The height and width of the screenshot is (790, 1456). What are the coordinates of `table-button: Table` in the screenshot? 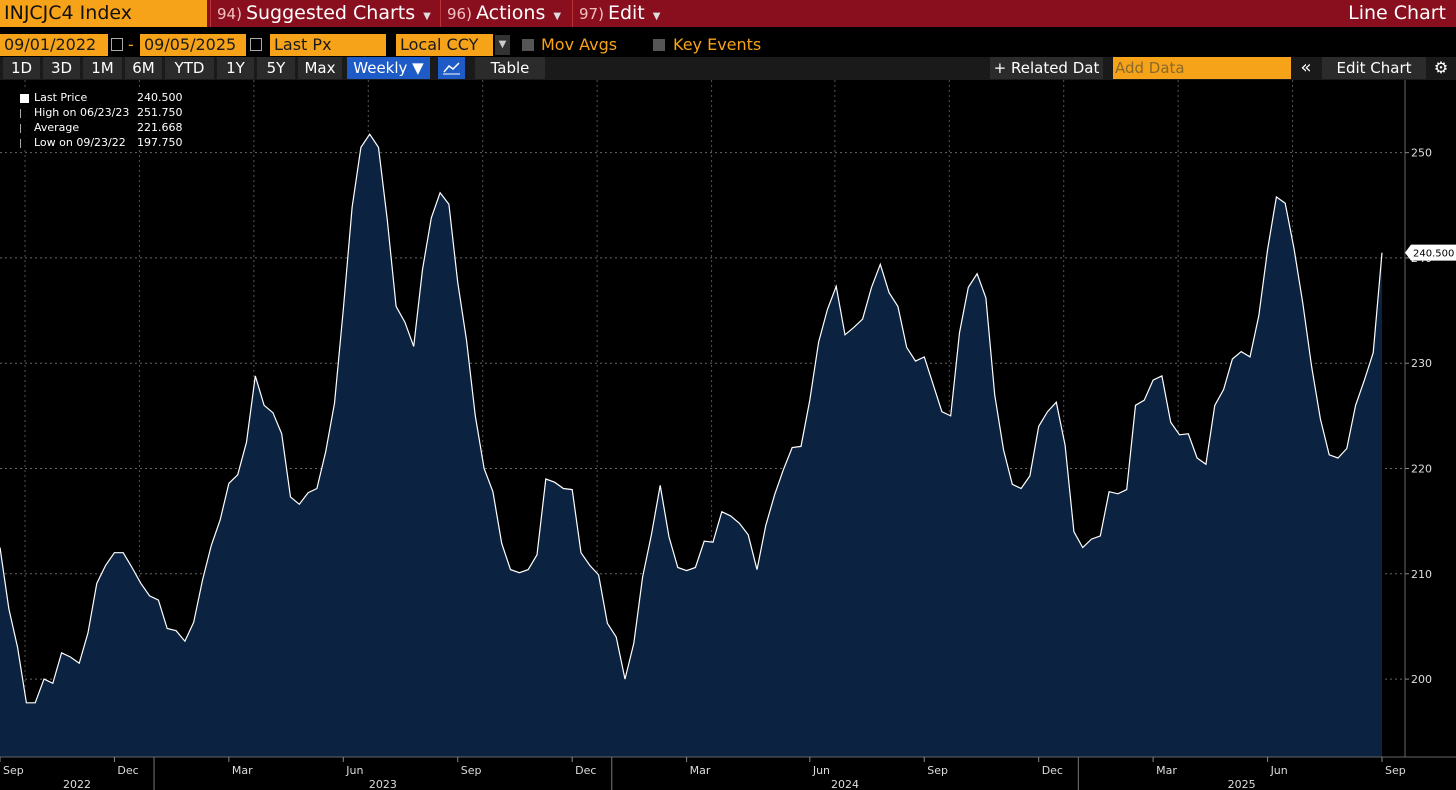 It's located at (510, 68).